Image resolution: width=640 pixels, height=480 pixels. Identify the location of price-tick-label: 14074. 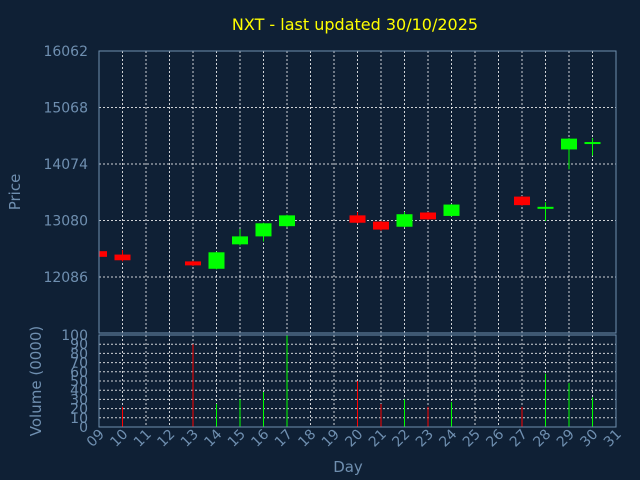
(65, 165).